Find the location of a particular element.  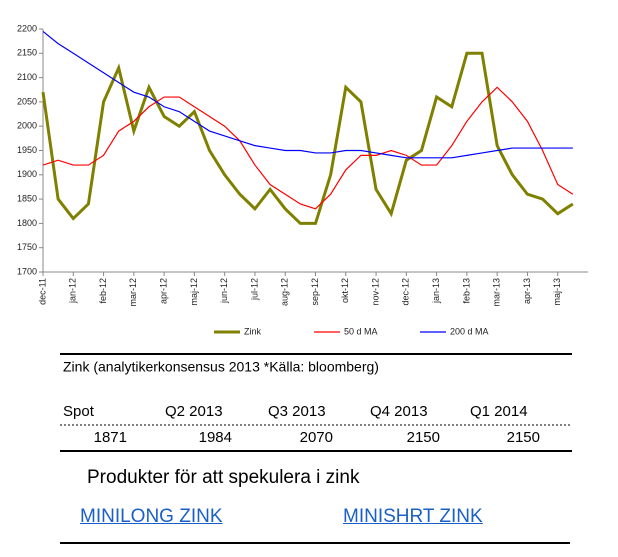

x-tick-label: jul-12 is located at coordinates (254, 289).